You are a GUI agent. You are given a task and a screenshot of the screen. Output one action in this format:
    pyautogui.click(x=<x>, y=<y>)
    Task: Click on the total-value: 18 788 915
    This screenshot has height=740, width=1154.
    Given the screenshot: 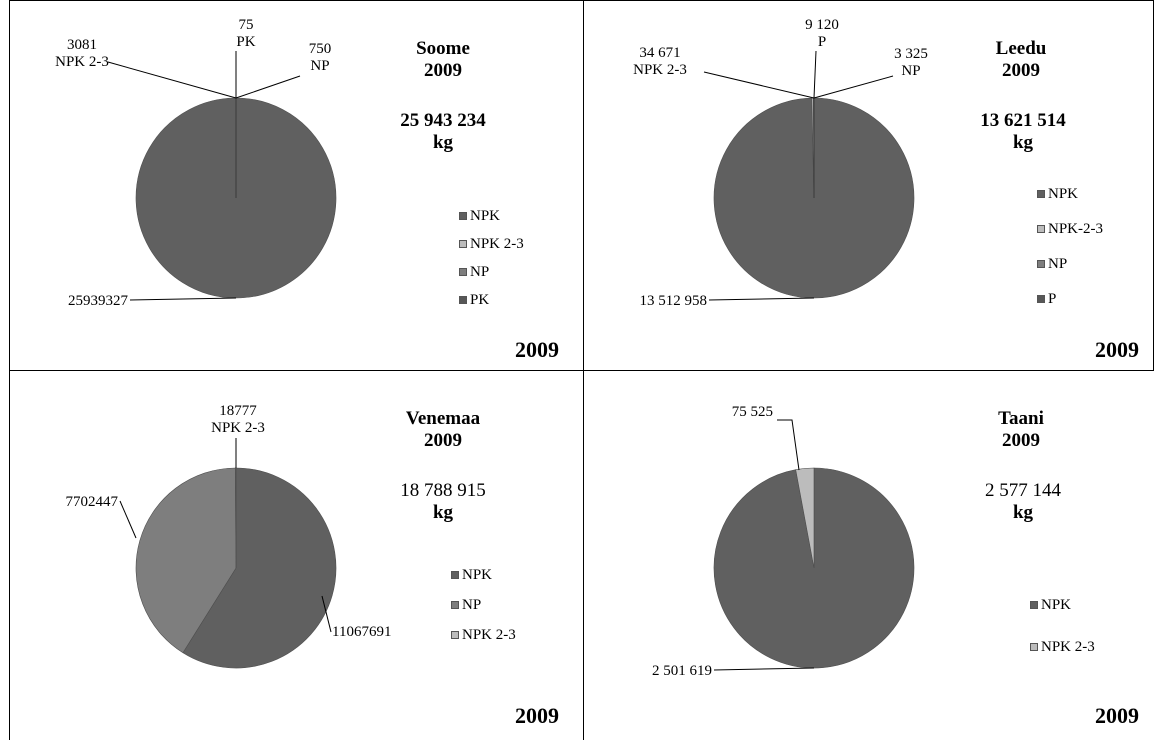 What is the action you would take?
    pyautogui.click(x=443, y=490)
    